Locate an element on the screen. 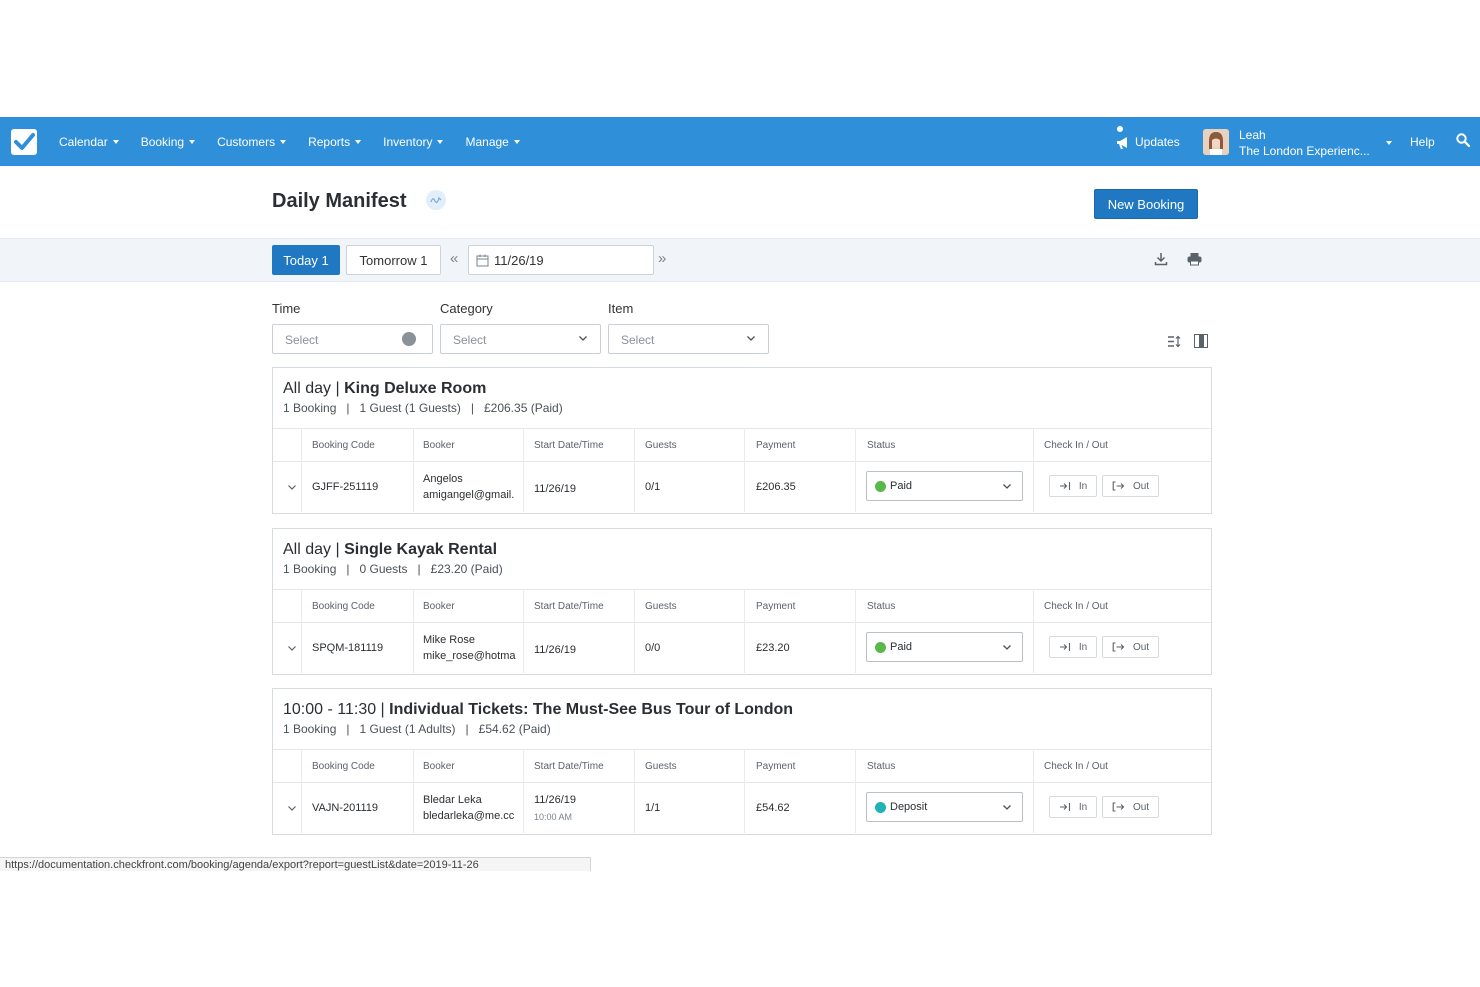 The image size is (1480, 987). section-time: All day is located at coordinates (307, 388).